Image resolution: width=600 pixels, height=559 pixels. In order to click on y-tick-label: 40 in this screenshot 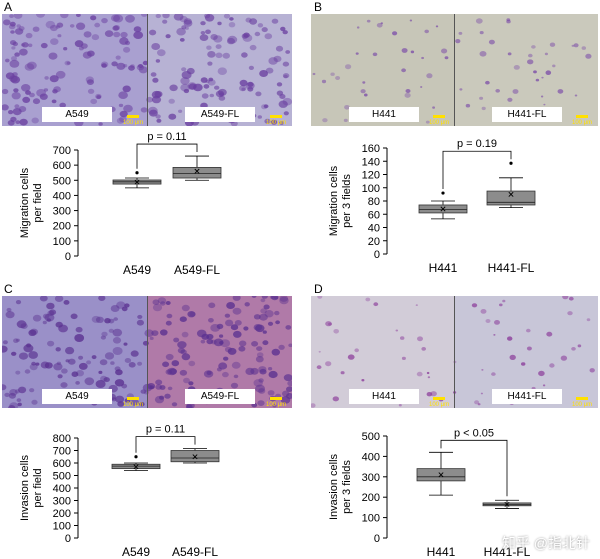, I will do `click(374, 229)`.